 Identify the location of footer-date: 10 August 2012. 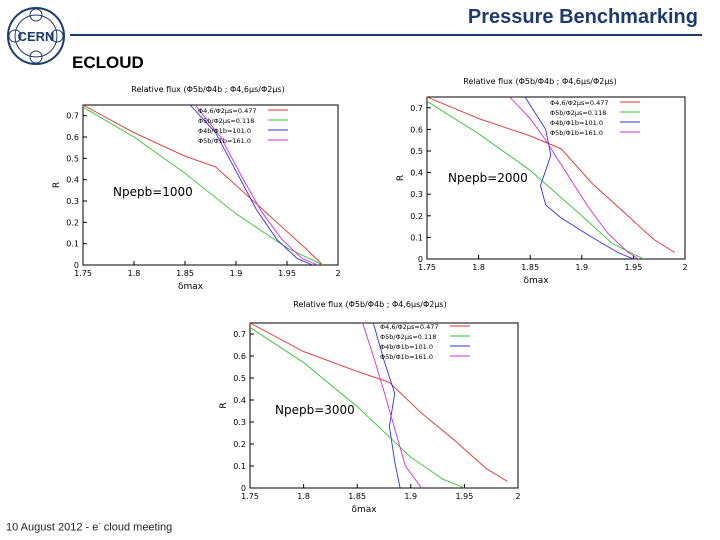
(44, 527).